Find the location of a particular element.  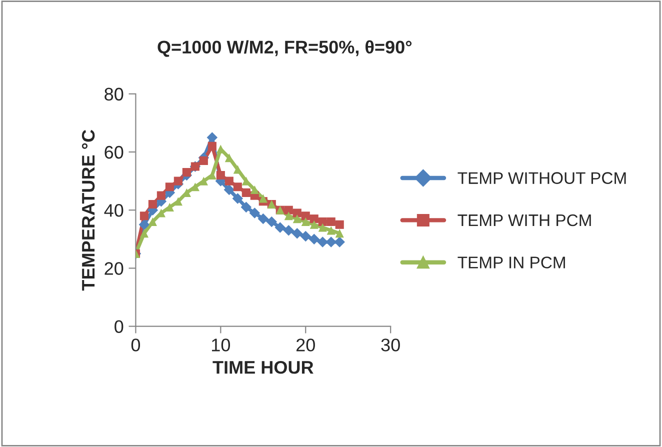

legend-label: TEMP IN PCM is located at coordinates (511, 262).